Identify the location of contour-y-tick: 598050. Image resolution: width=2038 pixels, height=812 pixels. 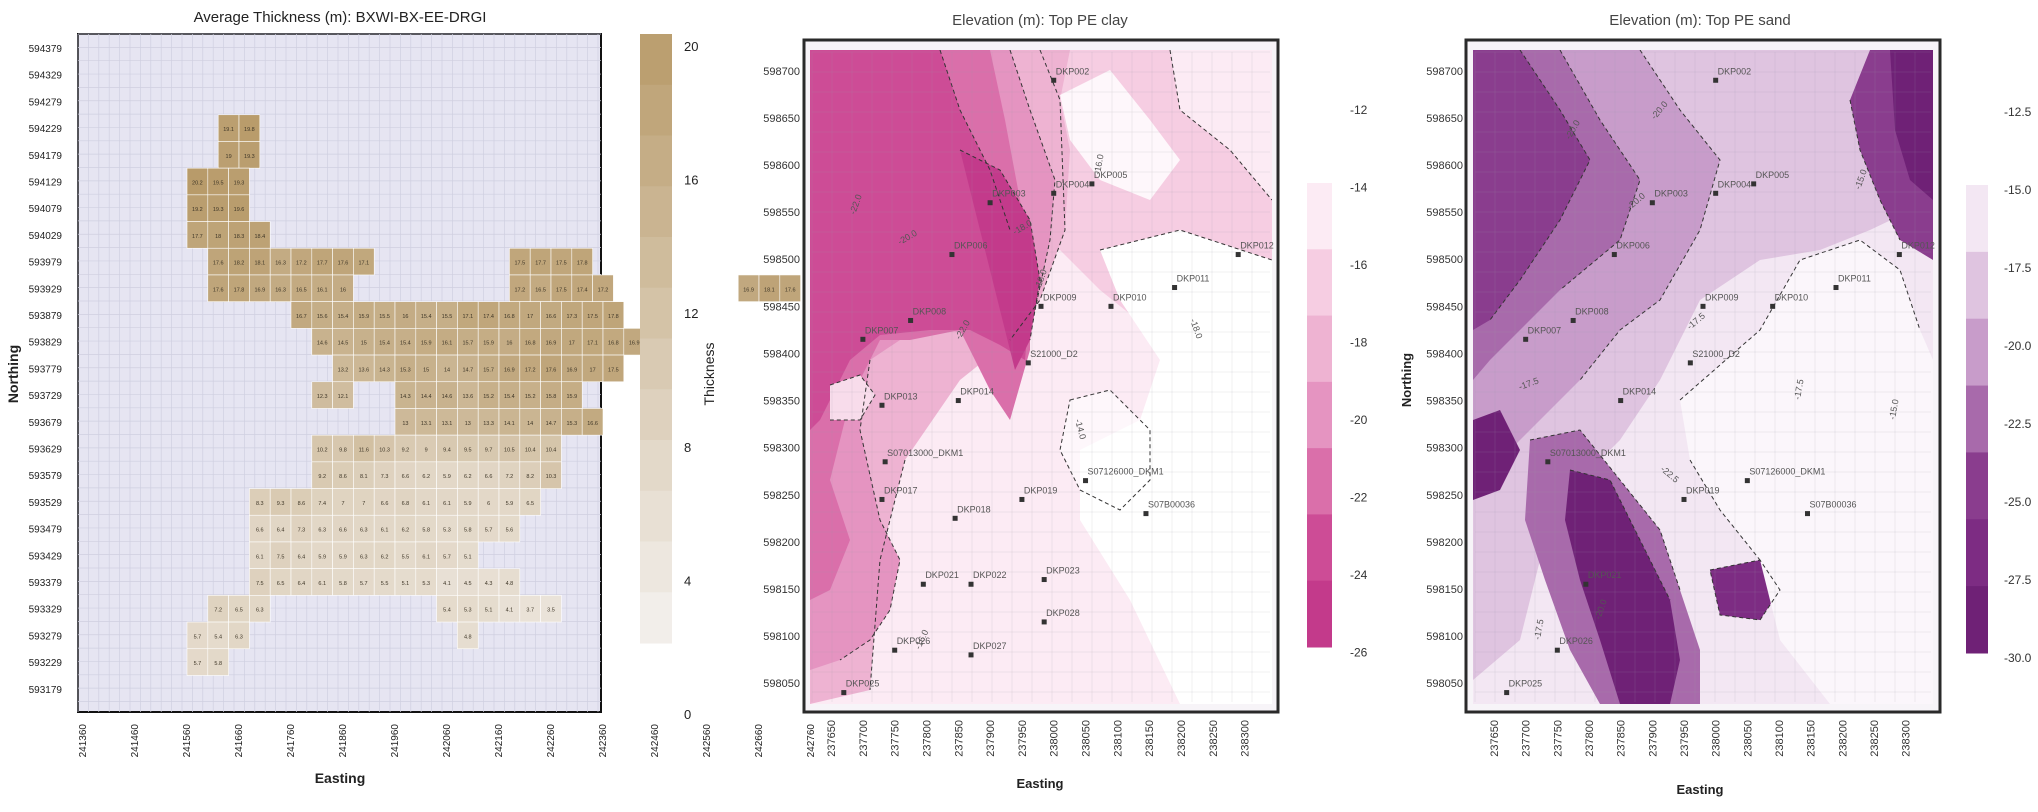
(781, 684).